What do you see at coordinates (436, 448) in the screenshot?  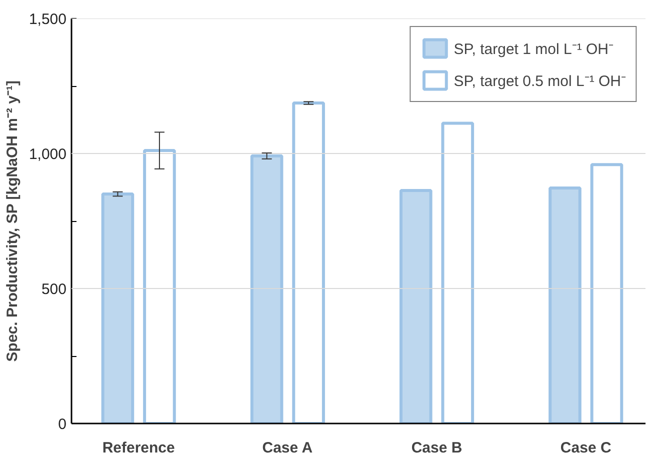 I see `x-tick-label: Case B` at bounding box center [436, 448].